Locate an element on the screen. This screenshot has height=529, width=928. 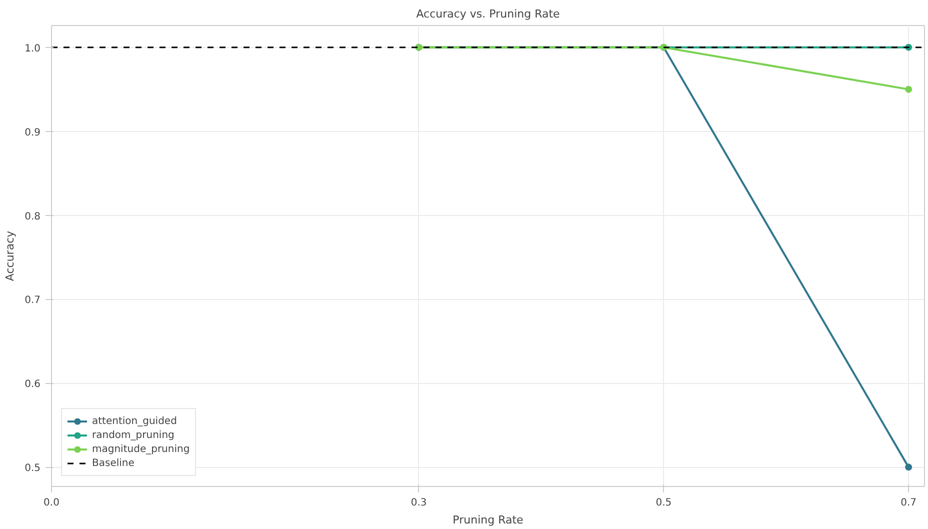
y-tick-label: 0.9 is located at coordinates (32, 132).